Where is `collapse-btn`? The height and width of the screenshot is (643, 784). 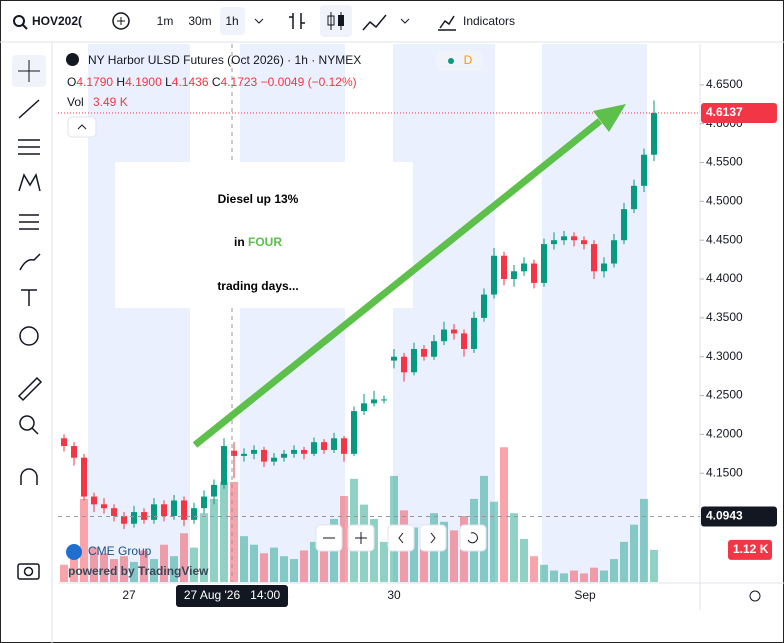
collapse-btn is located at coordinates (82, 127).